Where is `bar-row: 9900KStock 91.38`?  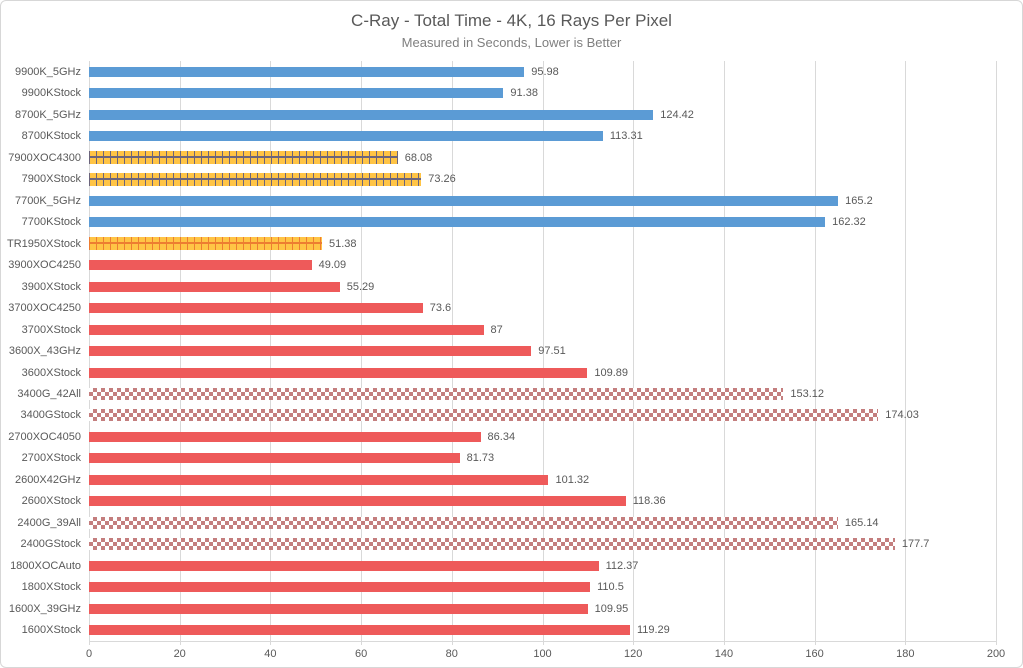
bar-row: 9900KStock 91.38 is located at coordinates (498, 92).